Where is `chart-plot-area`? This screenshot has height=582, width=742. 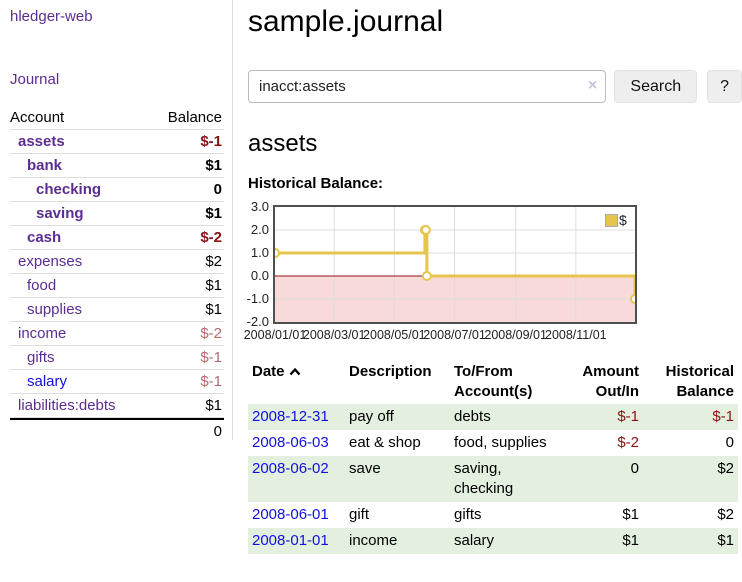 chart-plot-area is located at coordinates (455, 264).